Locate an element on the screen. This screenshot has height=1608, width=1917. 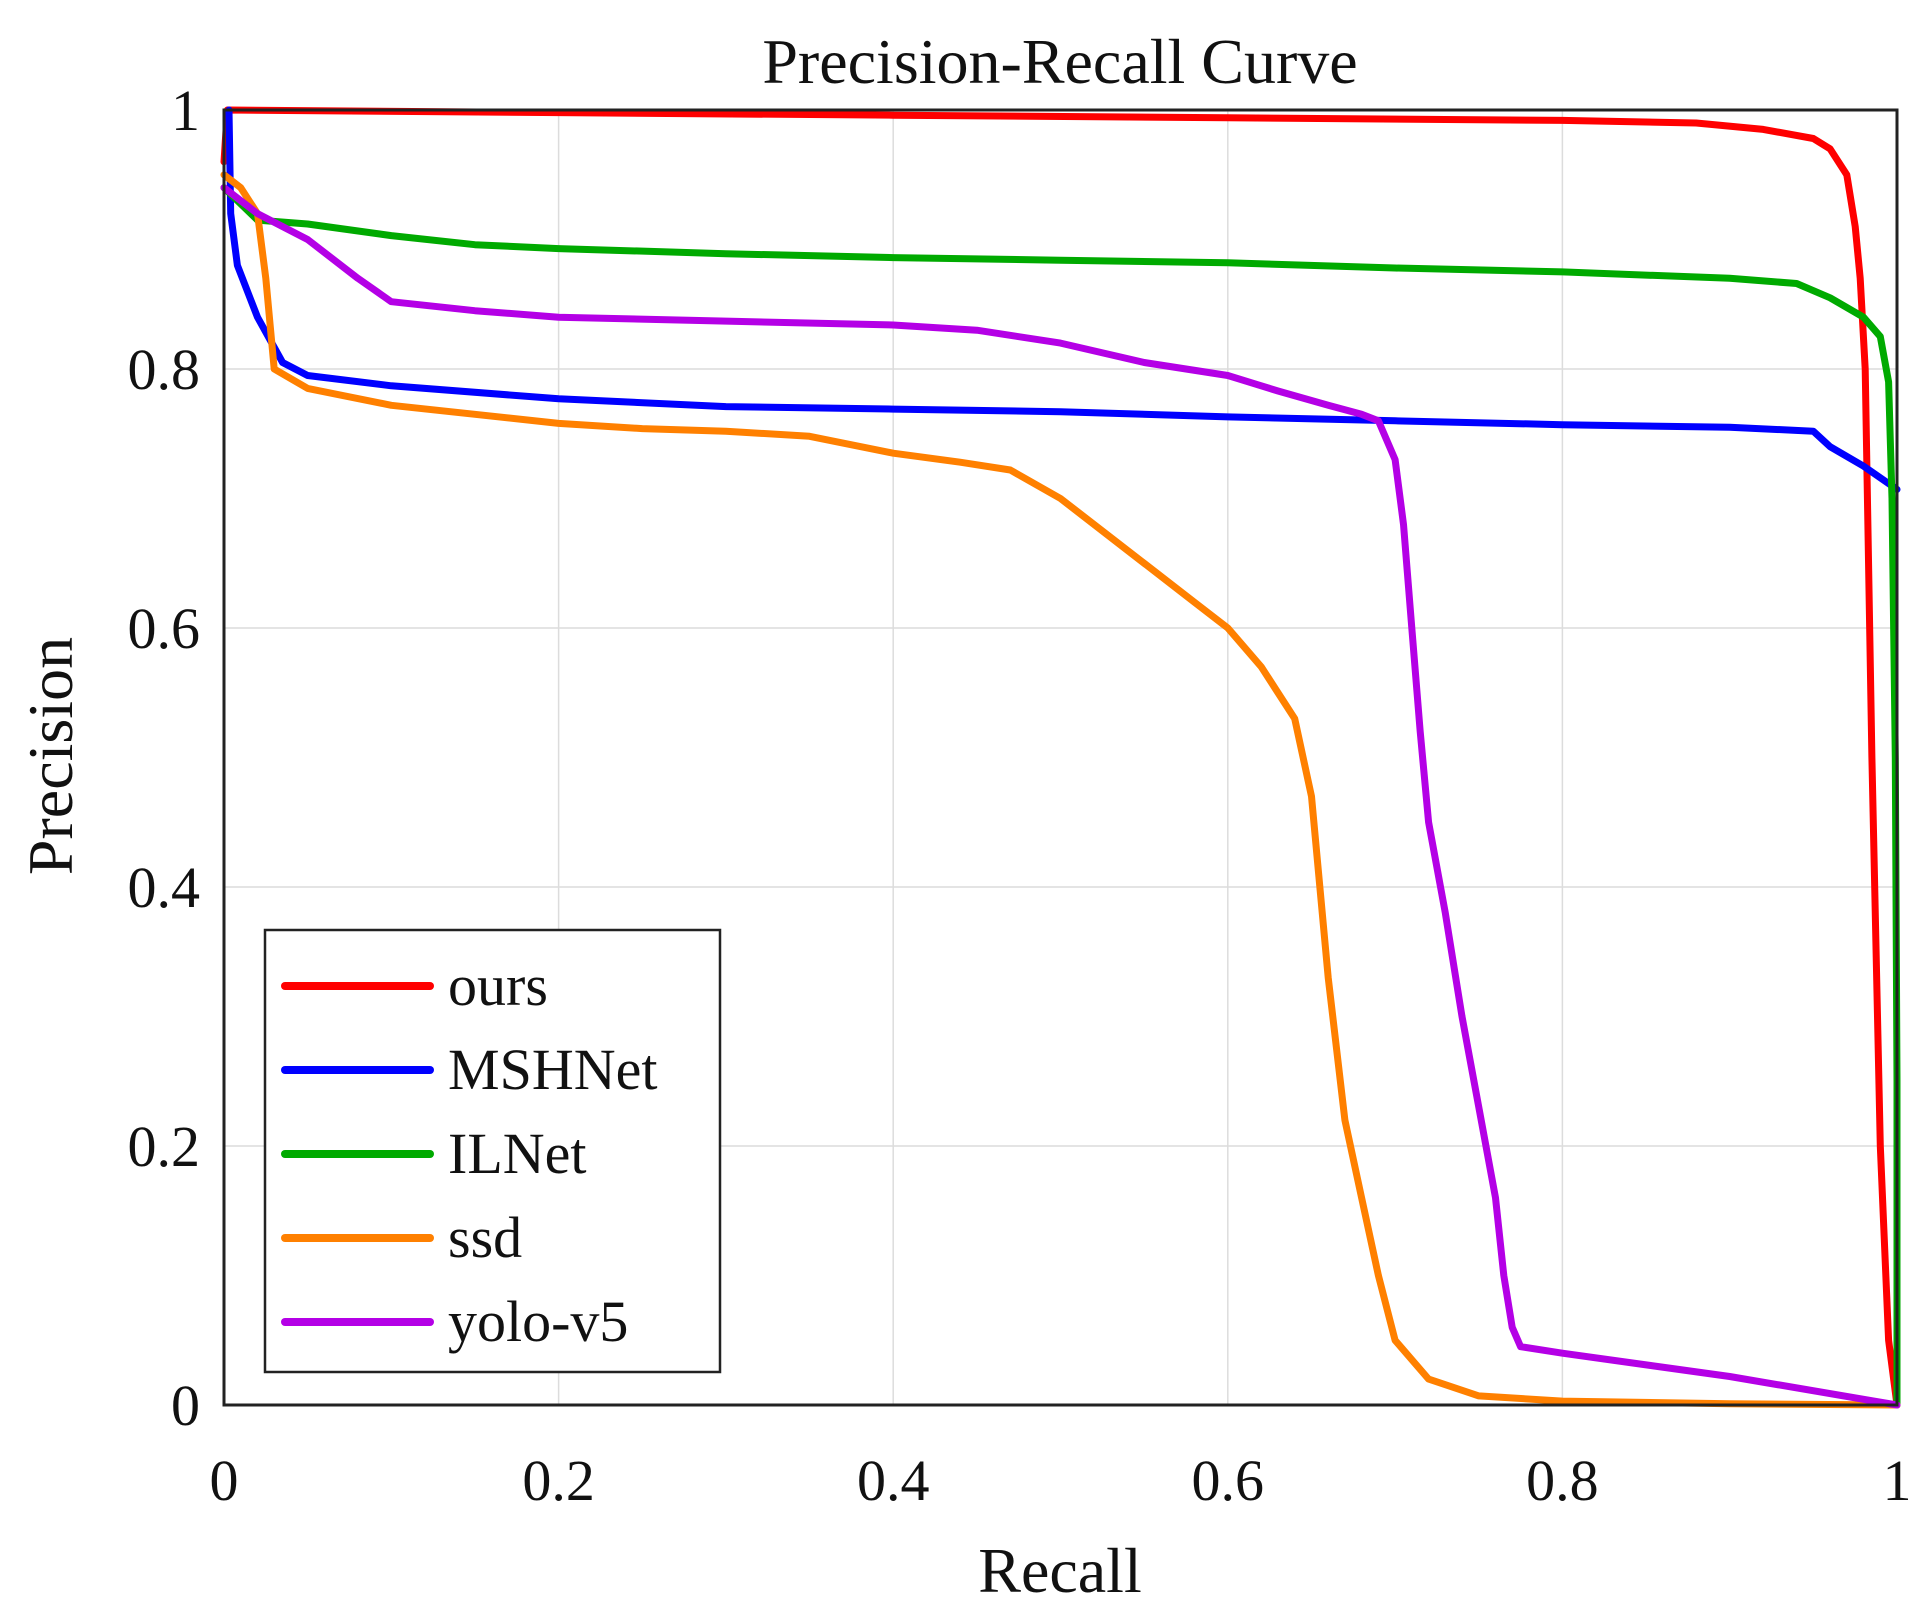
legend-label-ours: ours is located at coordinates (498, 985).